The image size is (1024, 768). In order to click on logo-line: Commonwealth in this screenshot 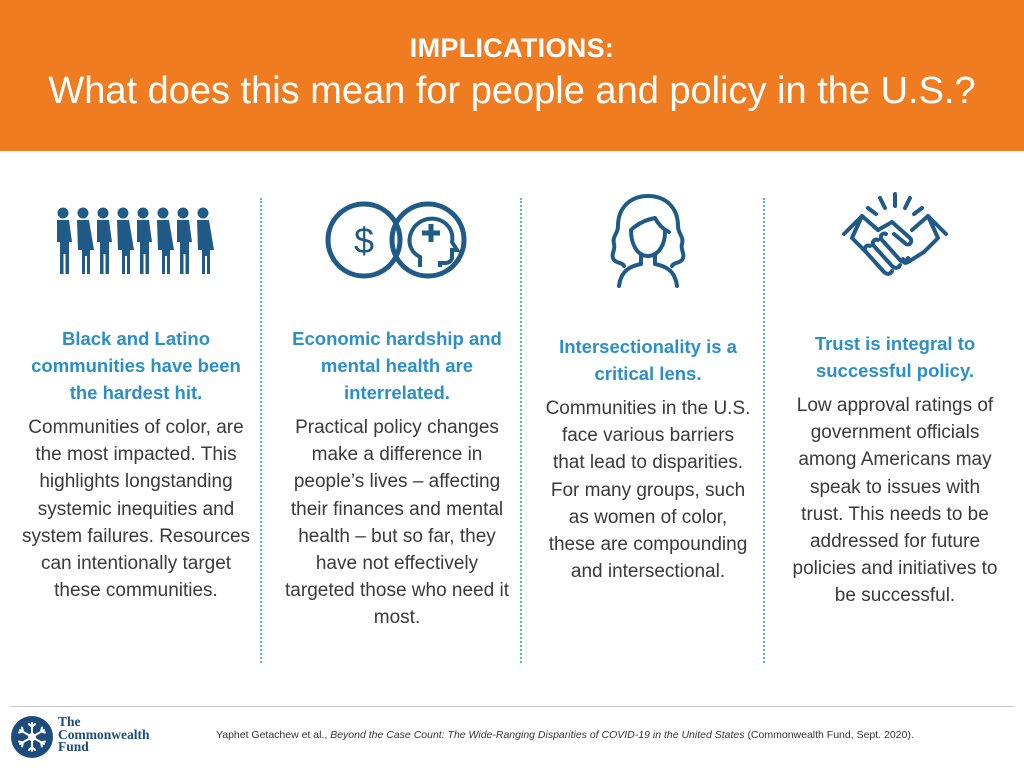, I will do `click(104, 734)`.